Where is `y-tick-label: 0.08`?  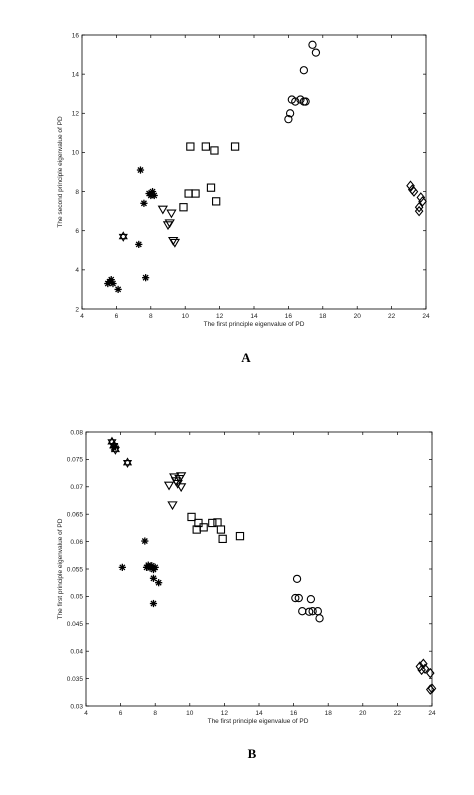 y-tick-label: 0.08 is located at coordinates (76, 432).